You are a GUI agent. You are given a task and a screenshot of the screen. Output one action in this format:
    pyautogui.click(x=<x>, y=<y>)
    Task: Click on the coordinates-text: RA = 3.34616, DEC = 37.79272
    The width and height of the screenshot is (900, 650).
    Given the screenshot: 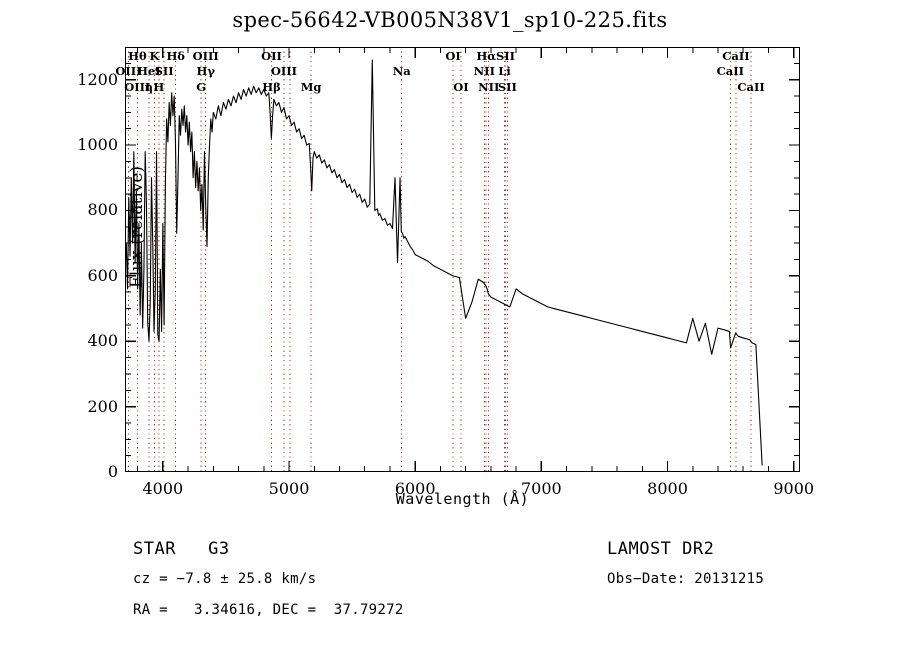 What is the action you would take?
    pyautogui.click(x=268, y=610)
    